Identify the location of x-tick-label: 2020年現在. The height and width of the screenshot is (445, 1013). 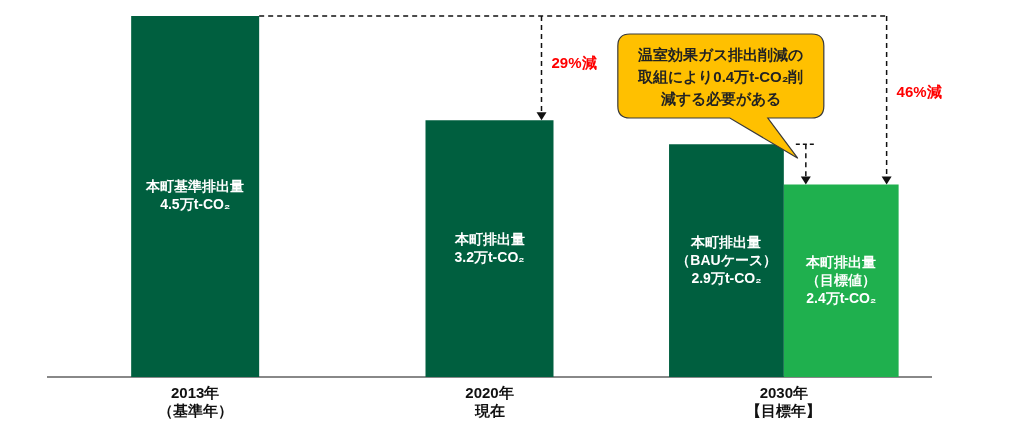
(489, 402).